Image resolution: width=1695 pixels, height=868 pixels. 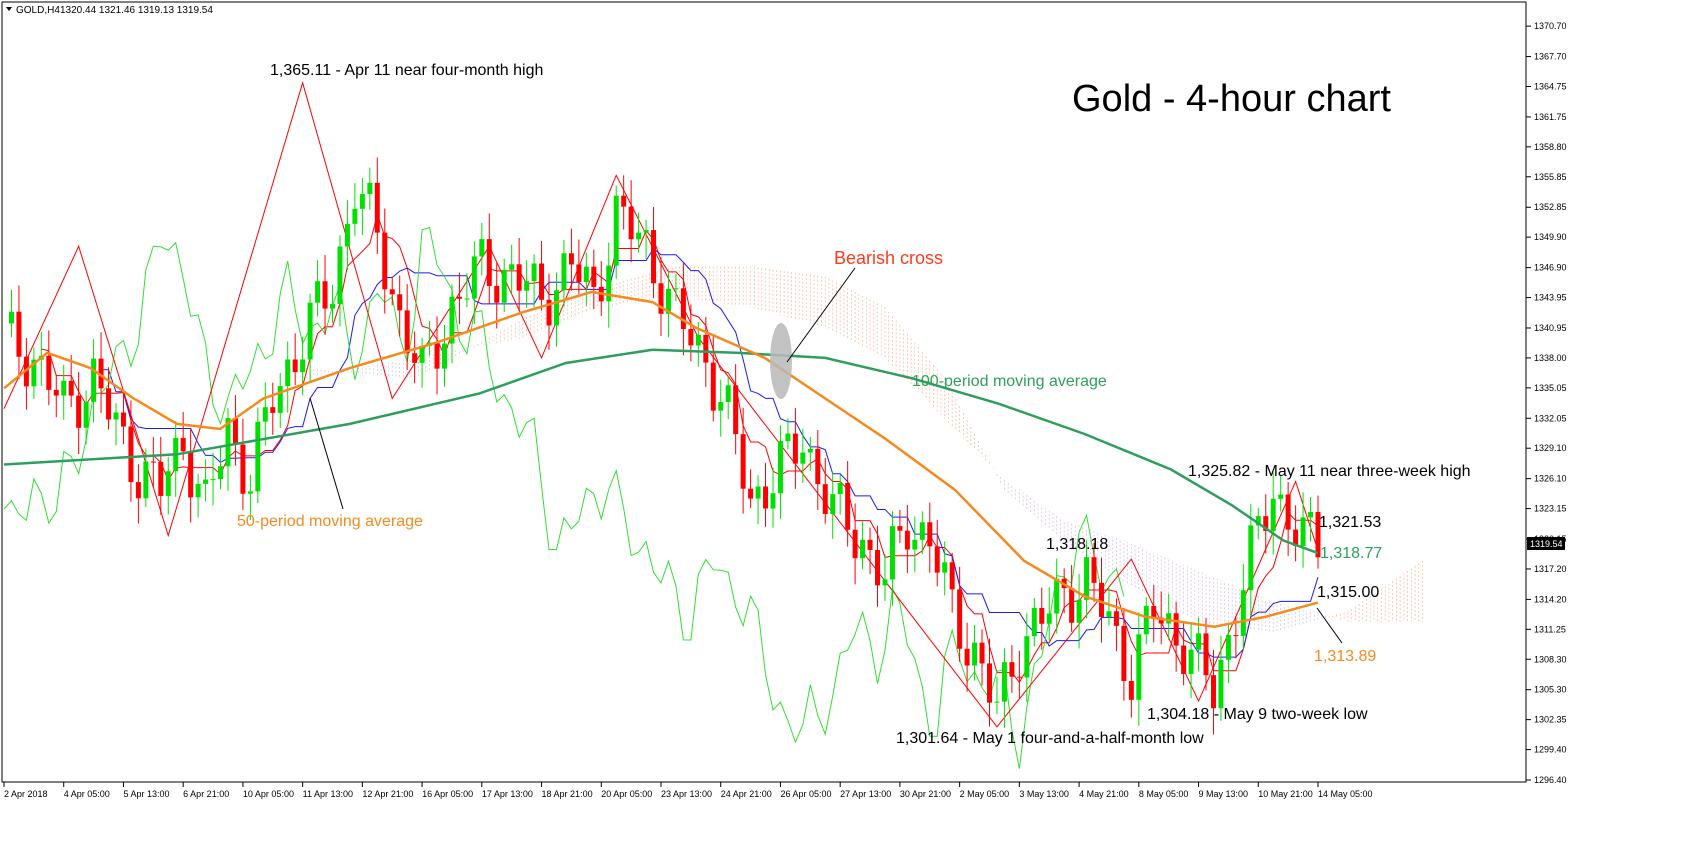 I want to click on level-1318-18-label: 1,318.18, so click(x=1077, y=544).